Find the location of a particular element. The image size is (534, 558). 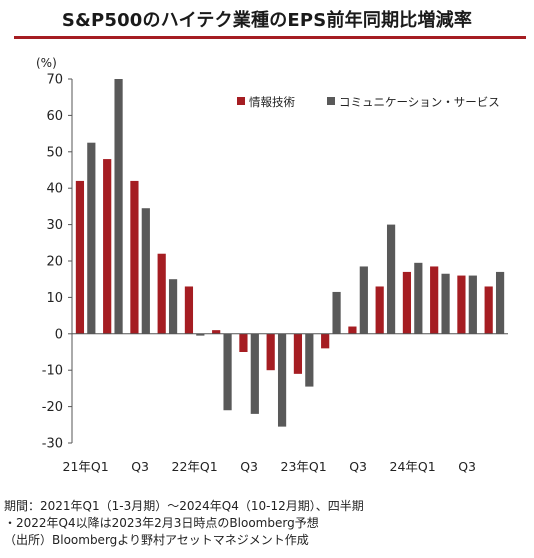

y-tick-label: 50 is located at coordinates (54, 152).